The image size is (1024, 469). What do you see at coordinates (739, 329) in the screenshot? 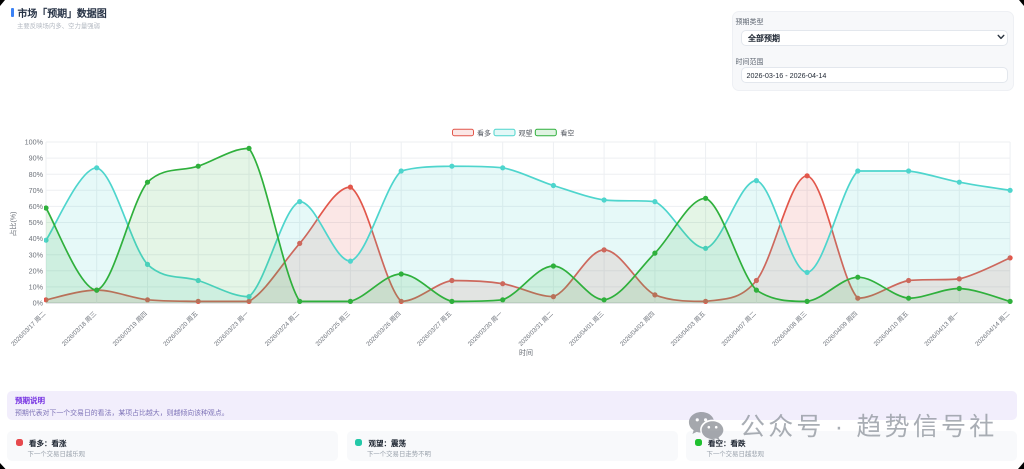
I see `svg-text: 2026/04/07 周二` at bounding box center [739, 329].